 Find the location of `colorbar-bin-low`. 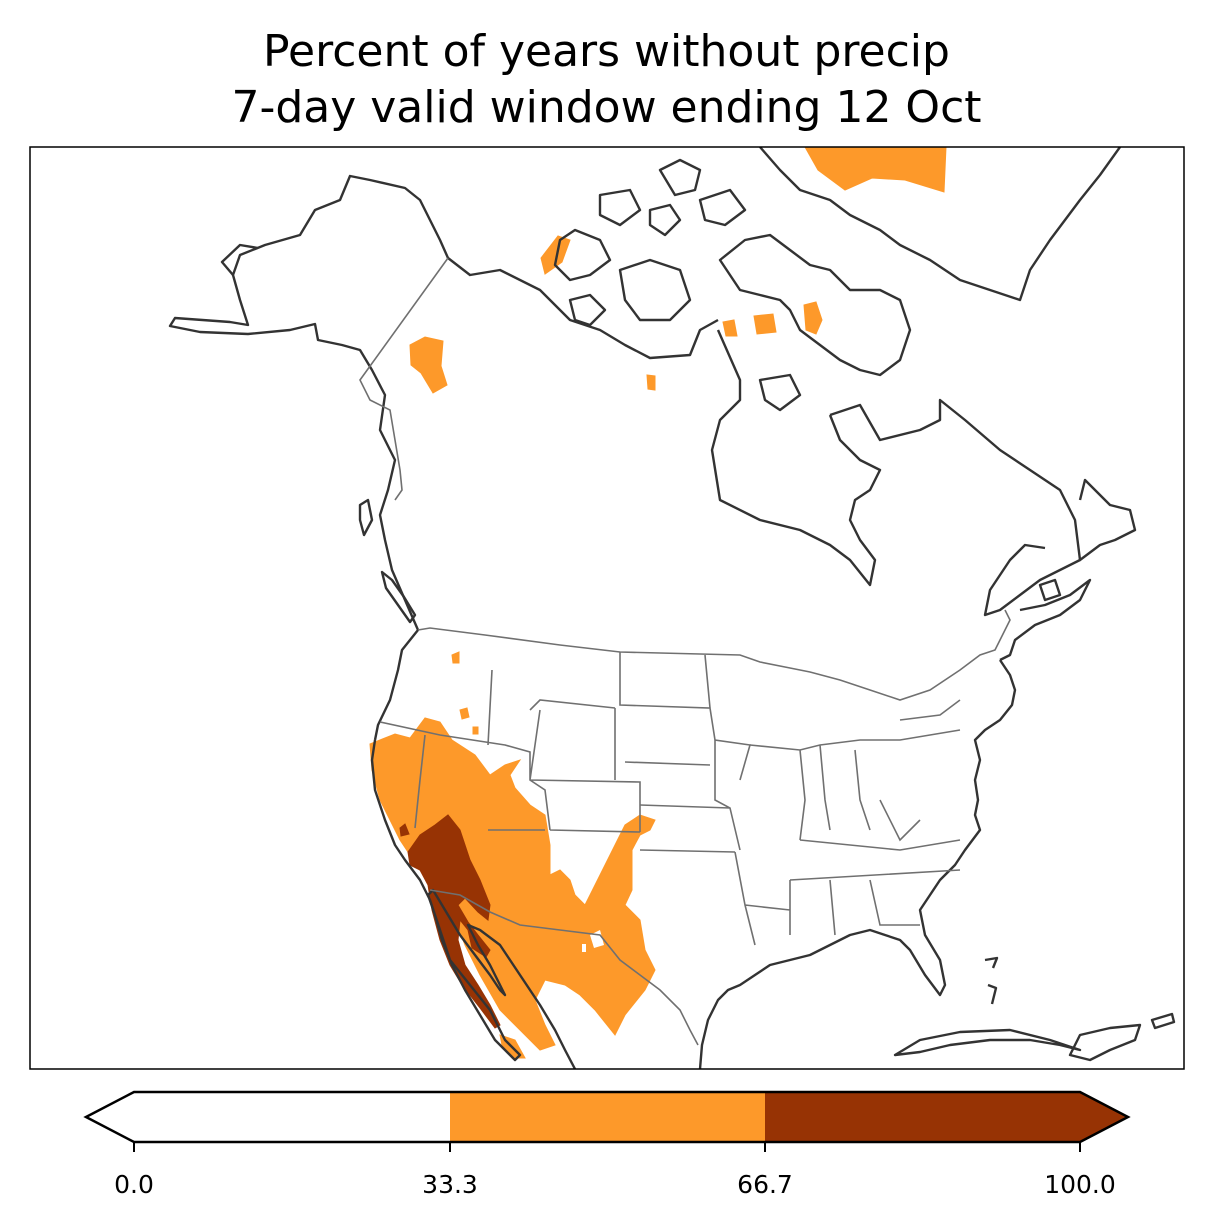

colorbar-bin-low is located at coordinates (292, 1117).